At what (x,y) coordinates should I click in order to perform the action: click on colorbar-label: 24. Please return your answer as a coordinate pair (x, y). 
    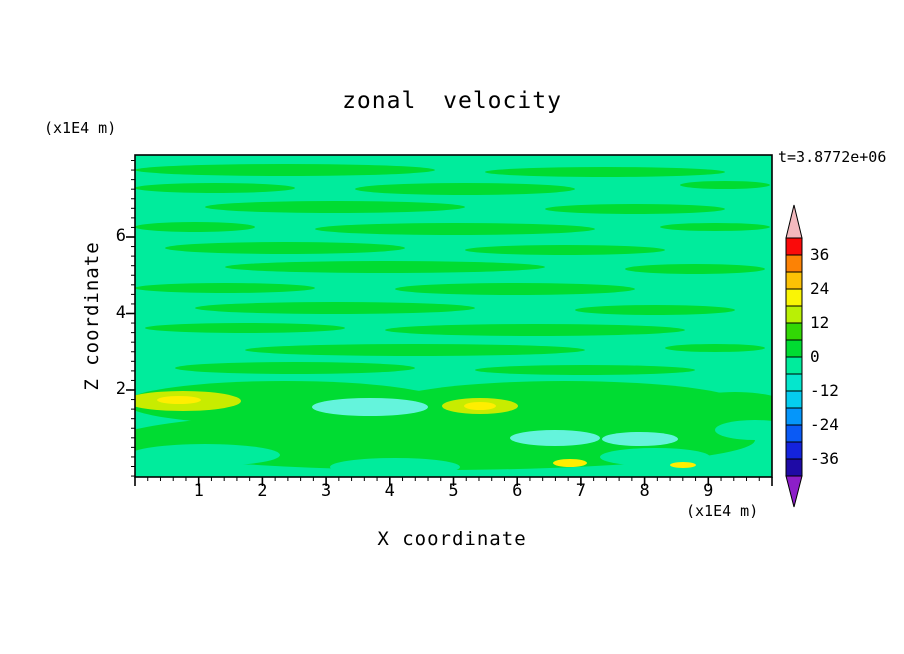
    Looking at the image, I should click on (819, 288).